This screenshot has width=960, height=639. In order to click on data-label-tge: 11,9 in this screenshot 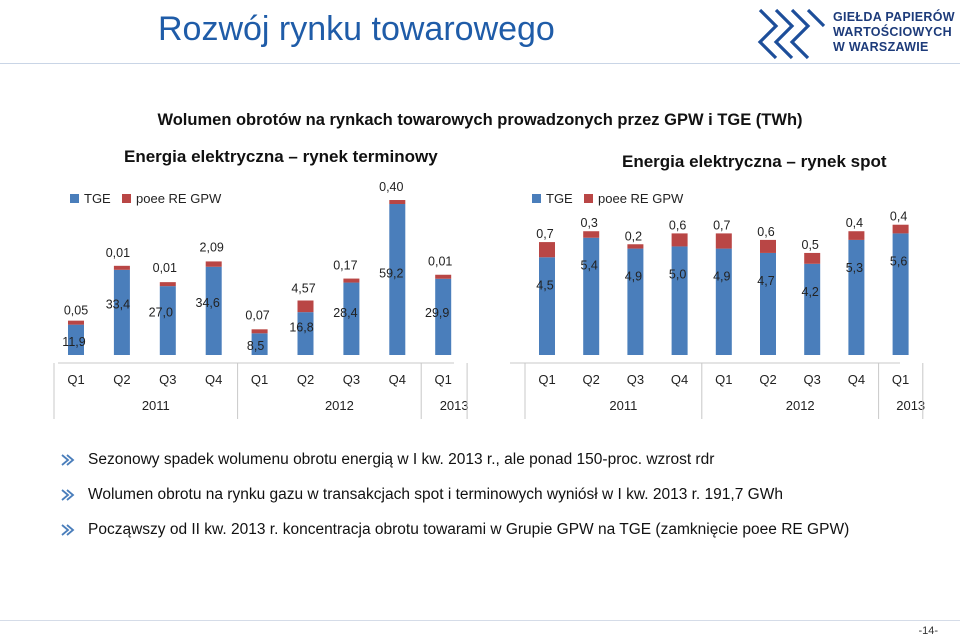, I will do `click(73, 342)`.